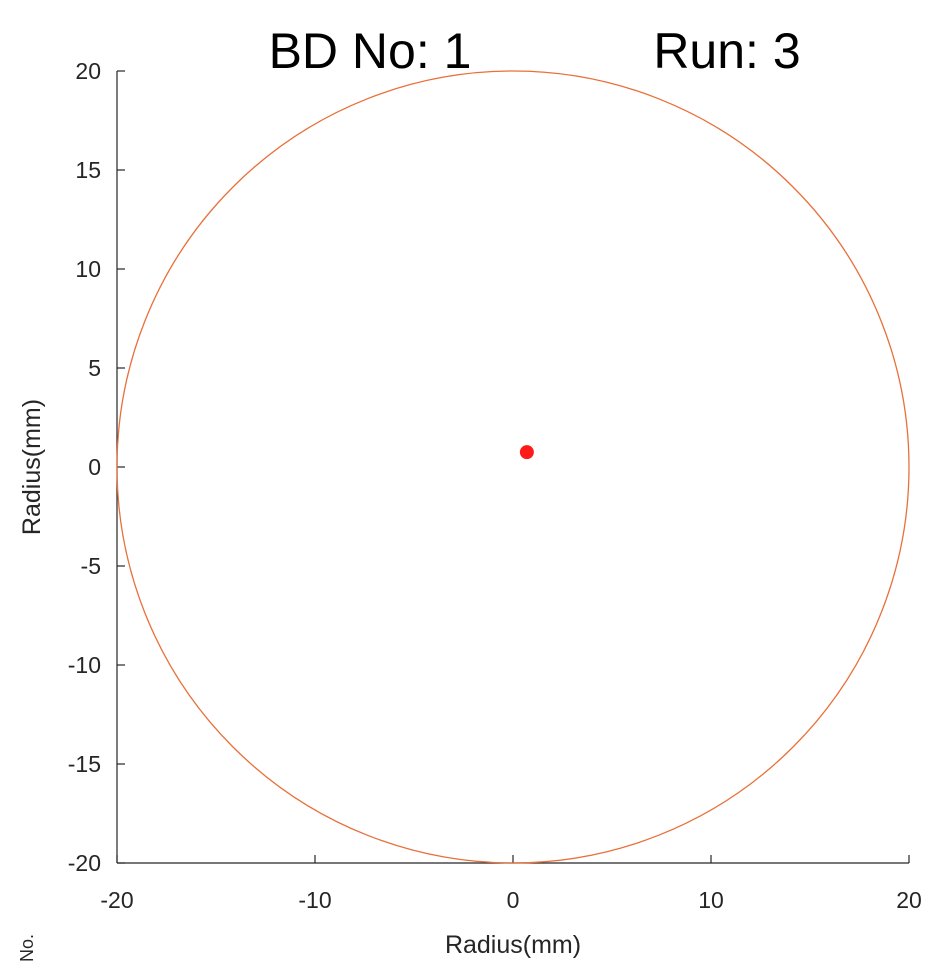  What do you see at coordinates (88, 269) in the screenshot?
I see `y-tick-label: 10` at bounding box center [88, 269].